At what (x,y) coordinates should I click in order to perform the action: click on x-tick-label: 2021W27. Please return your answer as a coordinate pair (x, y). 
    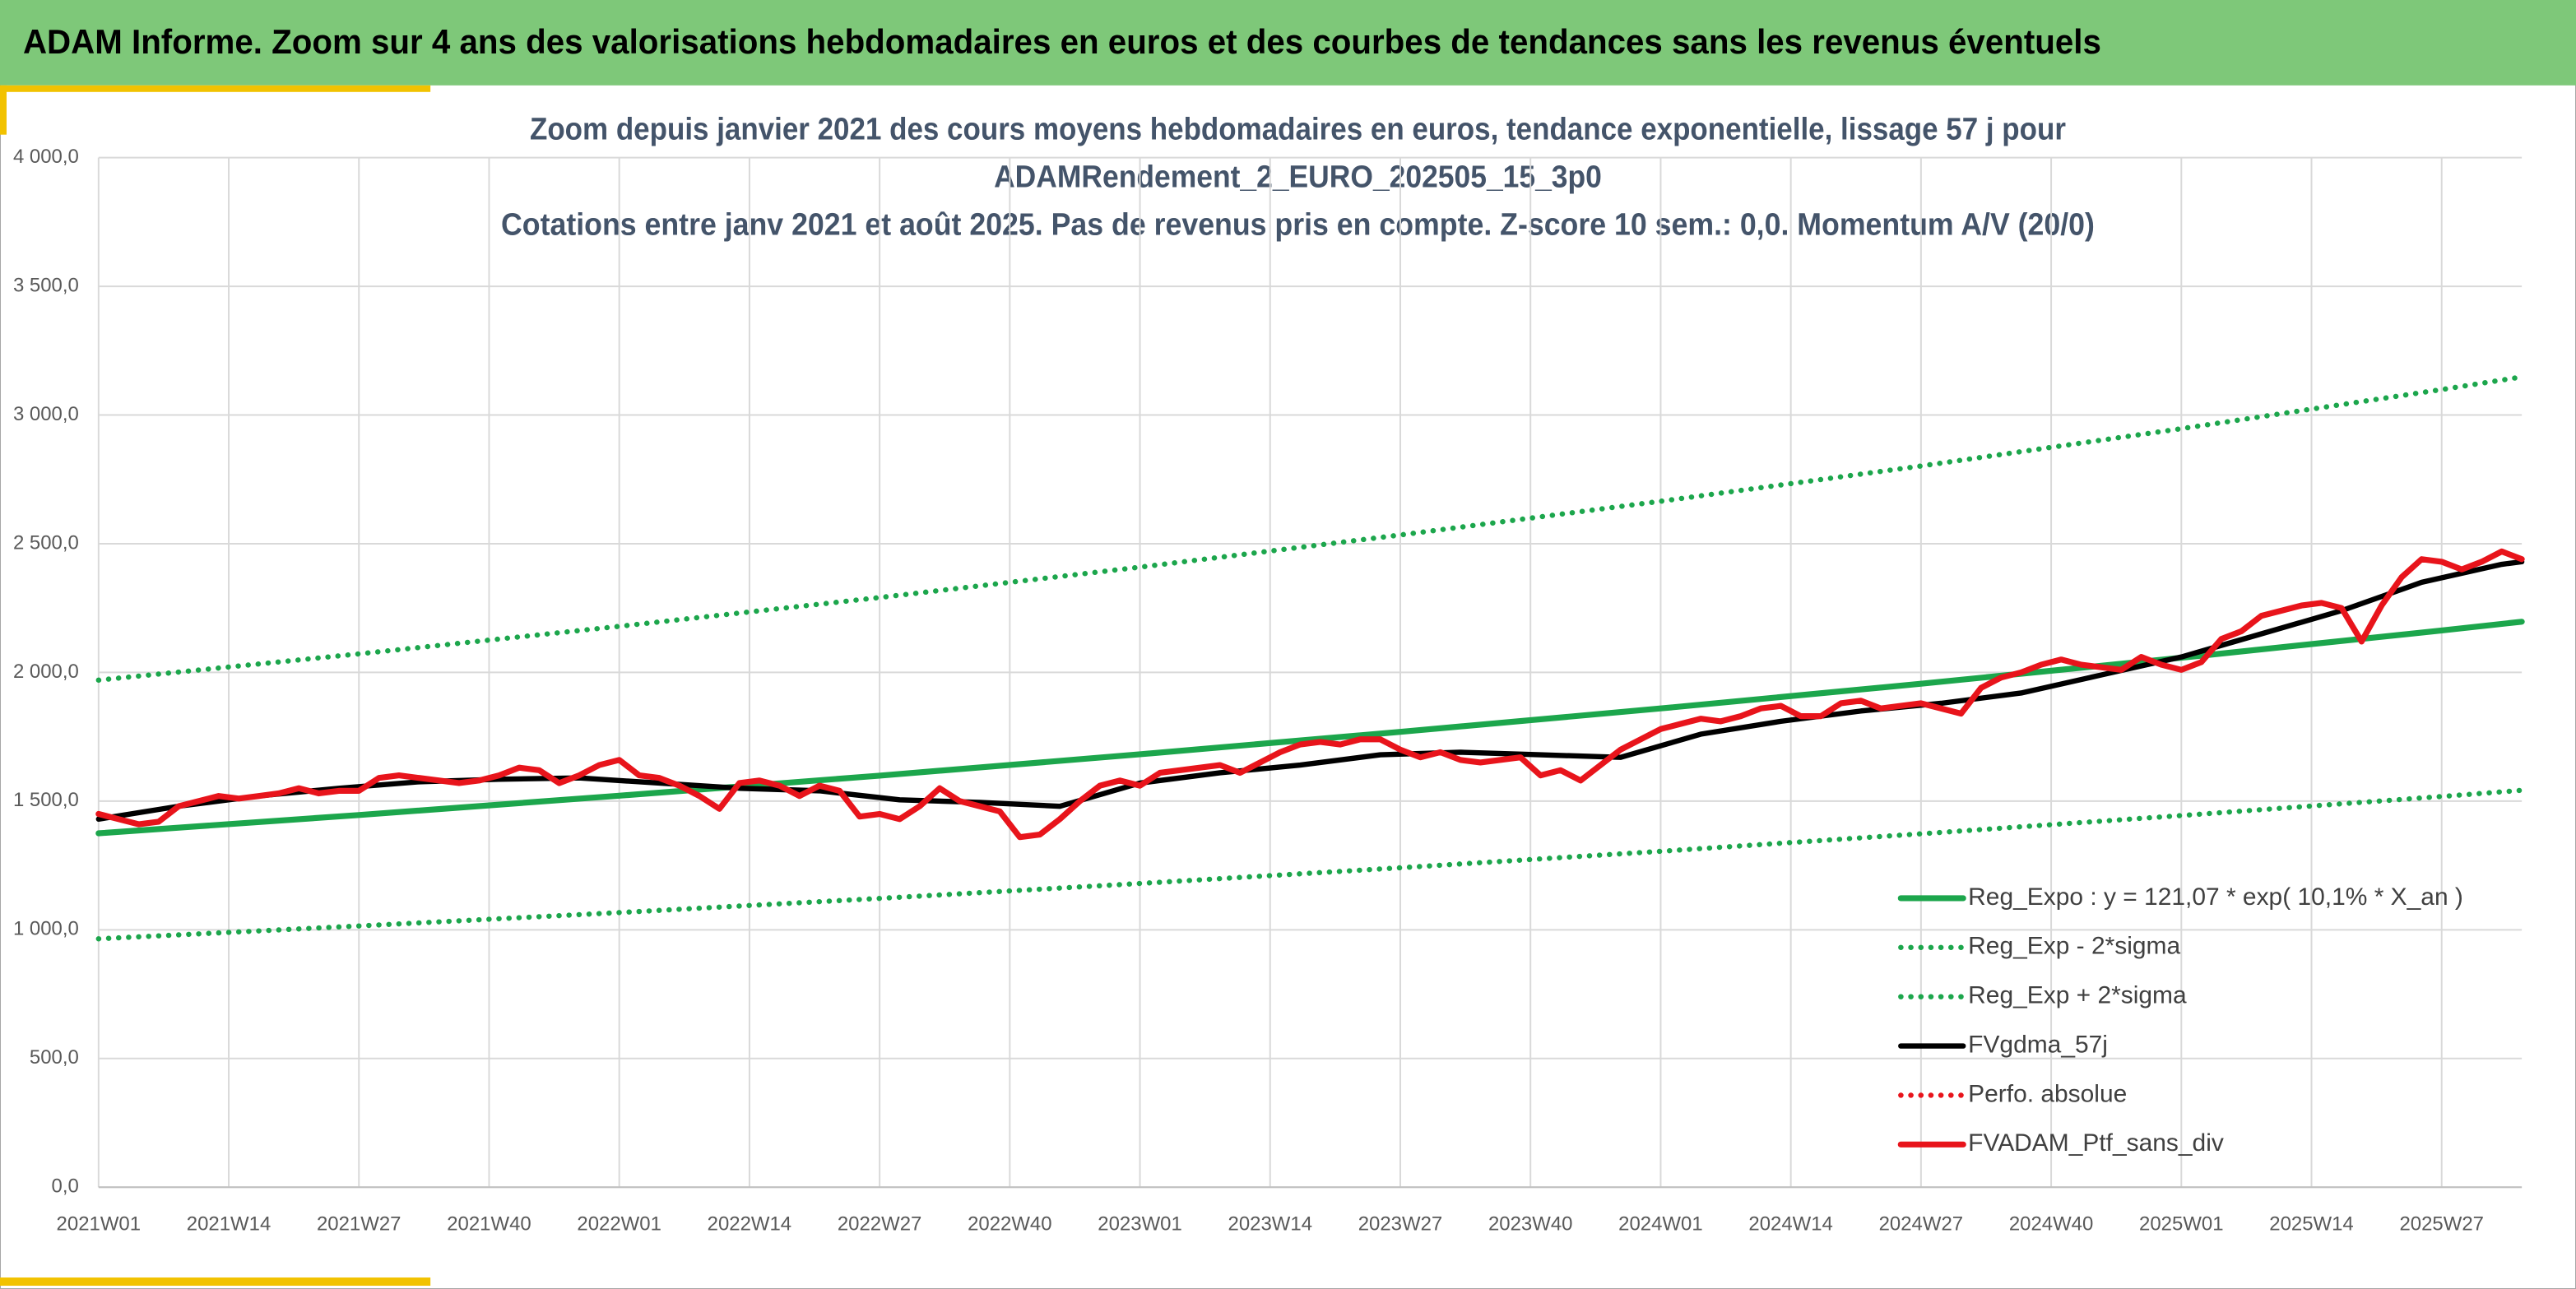
    Looking at the image, I should click on (359, 1223).